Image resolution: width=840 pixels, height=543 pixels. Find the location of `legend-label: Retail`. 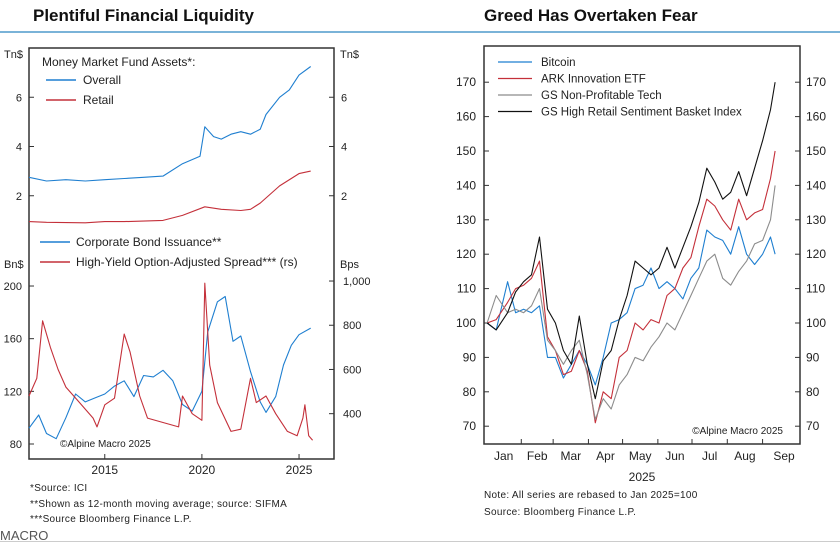

legend-label: Retail is located at coordinates (98, 100).